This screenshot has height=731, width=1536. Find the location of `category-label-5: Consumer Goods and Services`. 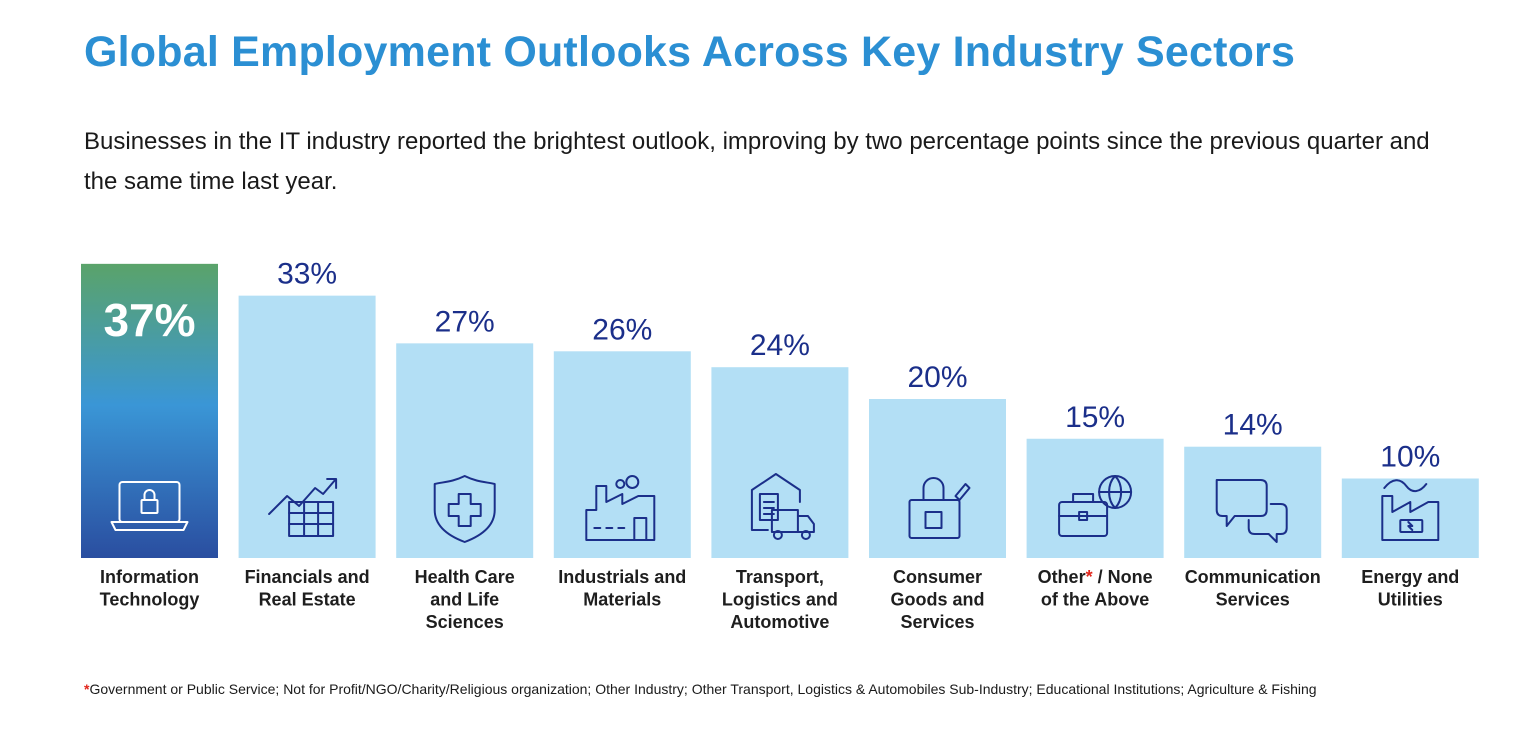

category-label-5: Consumer Goods and Services is located at coordinates (938, 599).